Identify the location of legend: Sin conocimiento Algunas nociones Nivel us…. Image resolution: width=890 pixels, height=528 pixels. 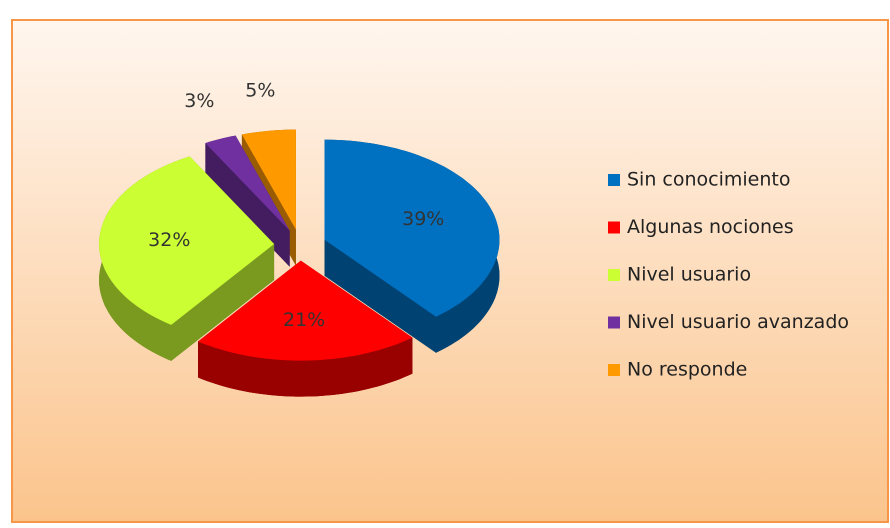
(728, 275).